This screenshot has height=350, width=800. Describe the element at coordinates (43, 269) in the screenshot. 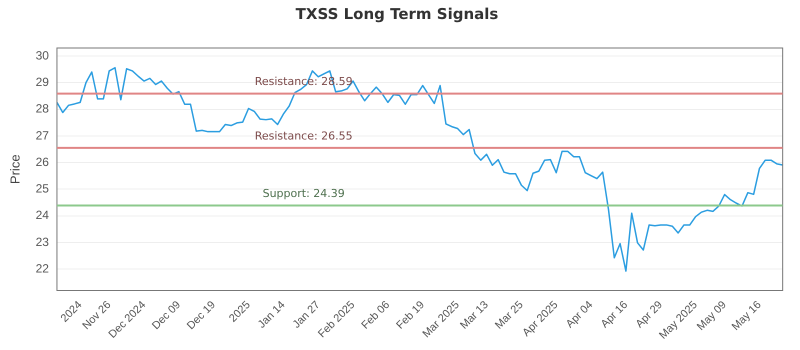

I see `y-tick-label: 22` at that location.